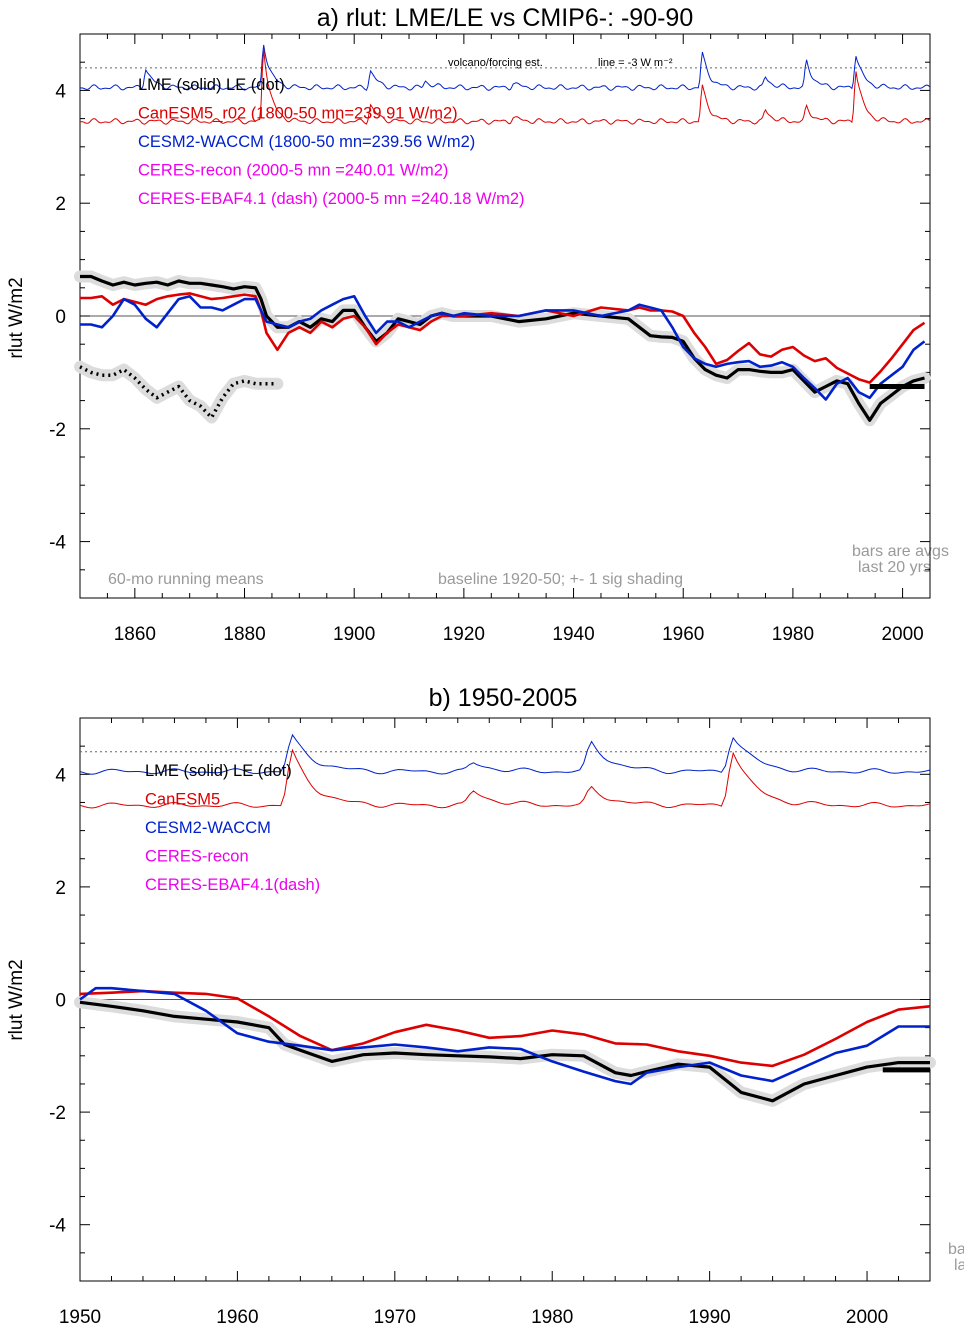 Image resolution: width=964 pixels, height=1325 pixels. Describe the element at coordinates (16, 317) in the screenshot. I see `panel-a-ylabel: rlut W/m2` at that location.